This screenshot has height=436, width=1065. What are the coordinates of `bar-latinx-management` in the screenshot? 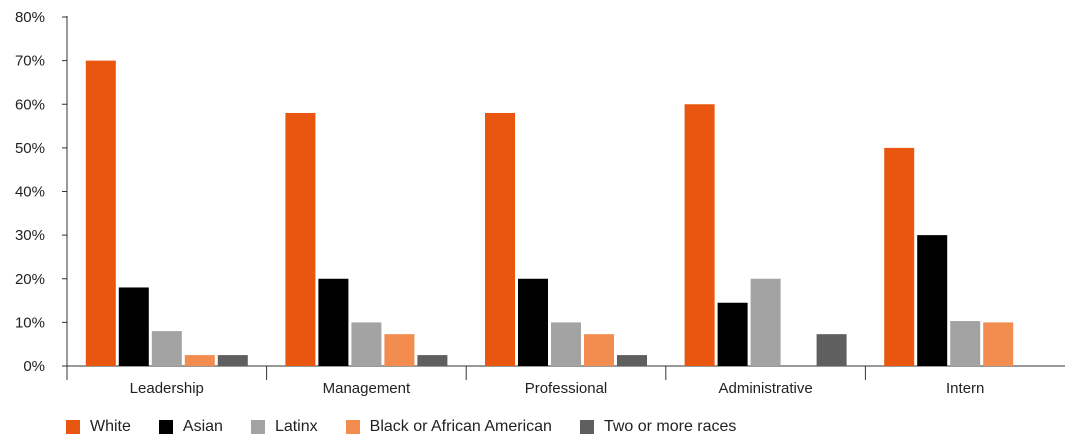 It's located at (366, 344).